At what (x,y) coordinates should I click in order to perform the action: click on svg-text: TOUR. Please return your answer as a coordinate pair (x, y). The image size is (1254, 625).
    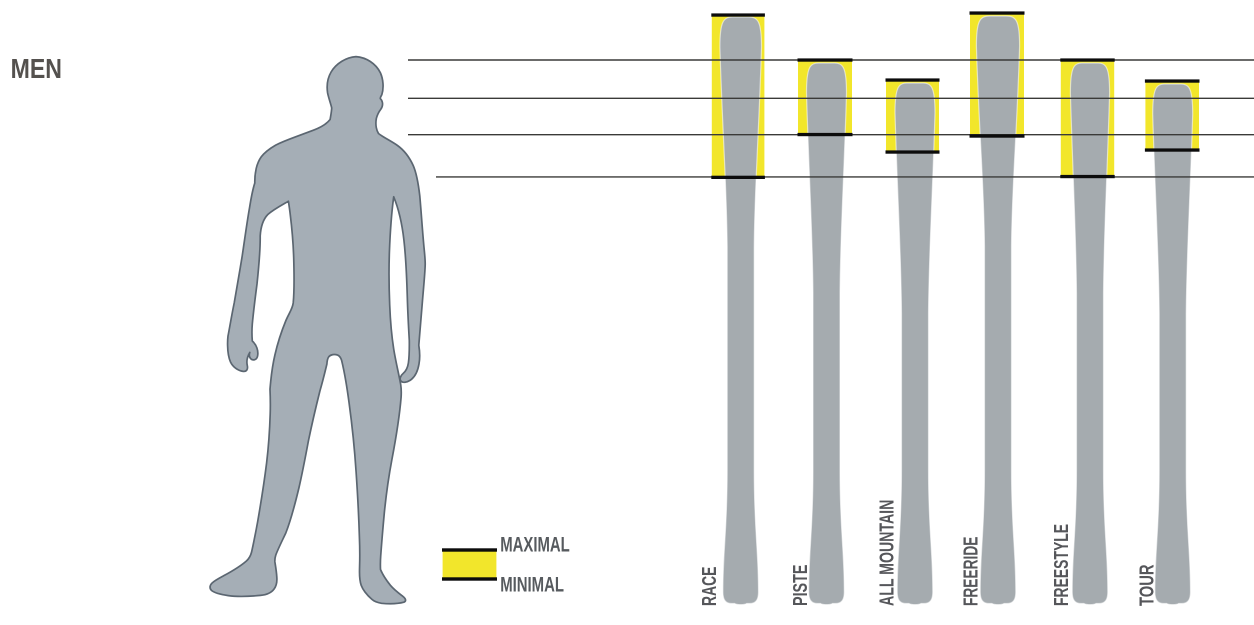
    Looking at the image, I should click on (1146, 585).